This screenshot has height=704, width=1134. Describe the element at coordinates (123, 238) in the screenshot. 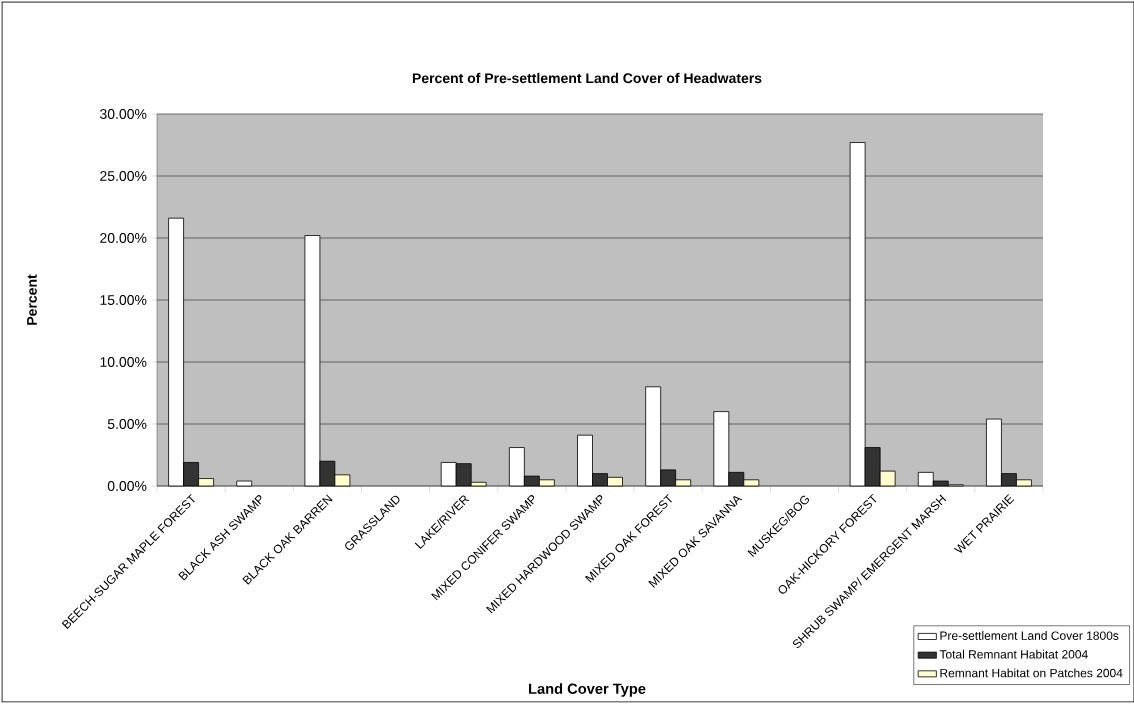

I see `y-tick-label: 20.00%` at that location.